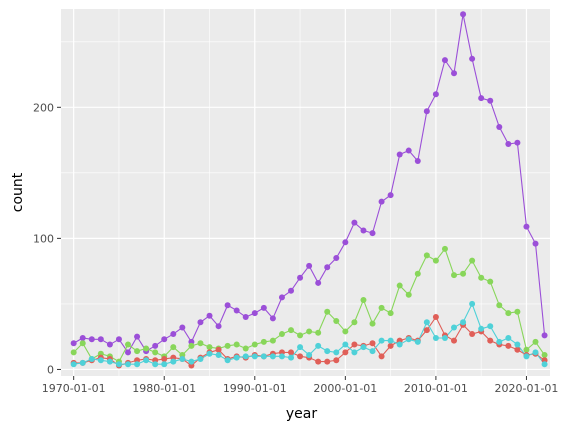  I want to click on x-tick-label: 2000-01-01, so click(345, 388).